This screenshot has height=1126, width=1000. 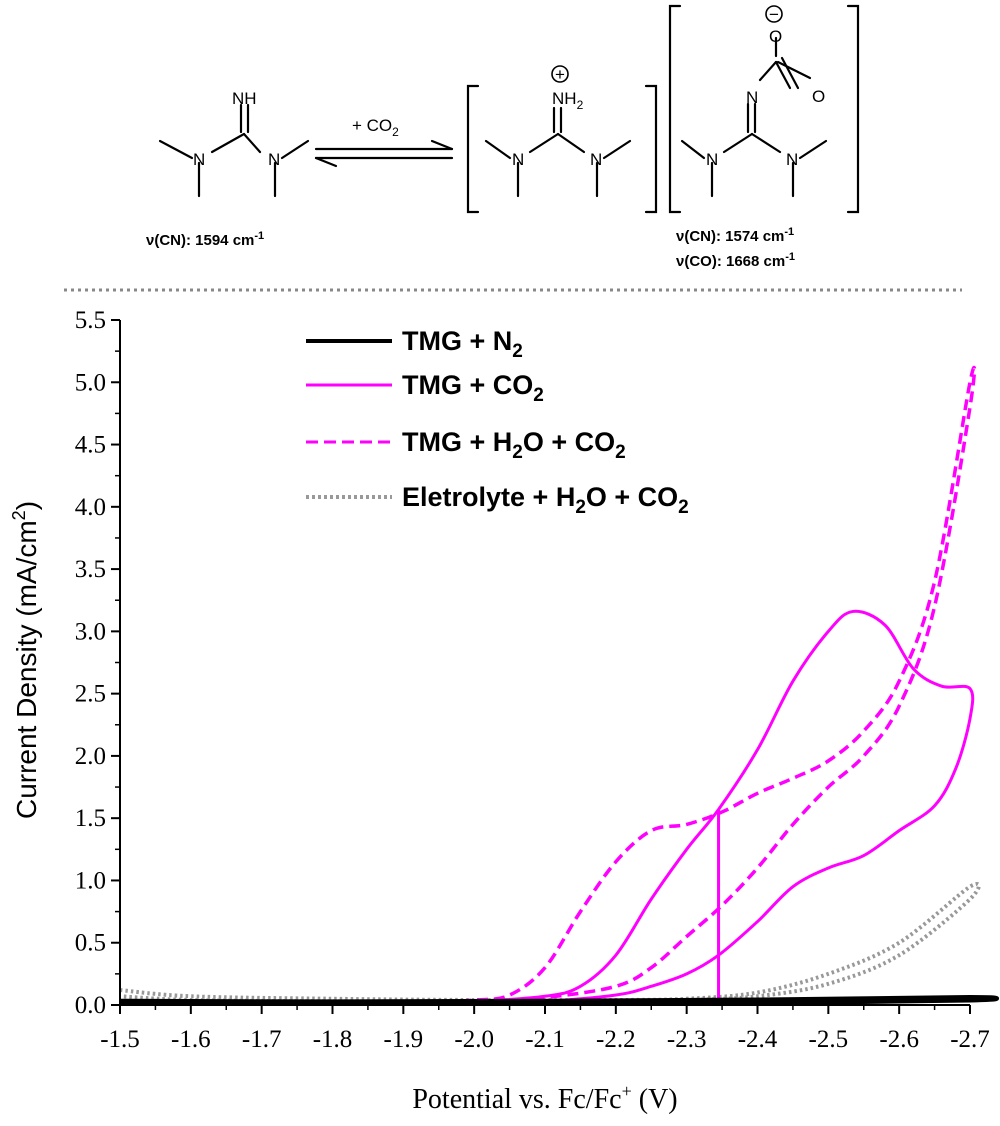 What do you see at coordinates (790, 257) in the screenshot?
I see `product-frequency-co-sup: -1` at bounding box center [790, 257].